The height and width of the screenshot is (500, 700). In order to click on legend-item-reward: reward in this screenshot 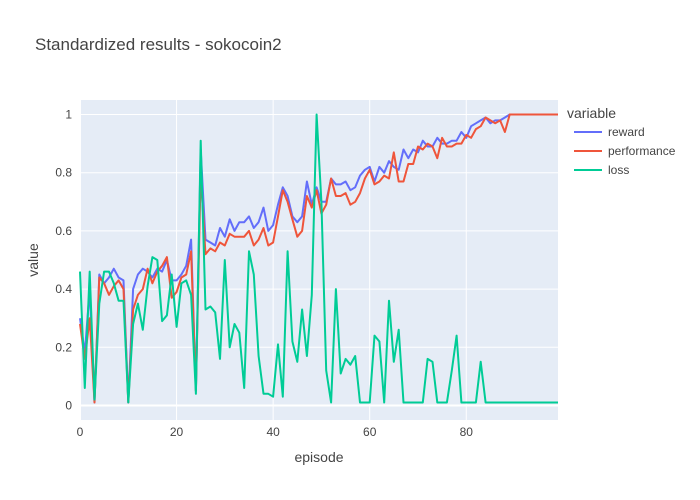, I will do `click(609, 132)`.